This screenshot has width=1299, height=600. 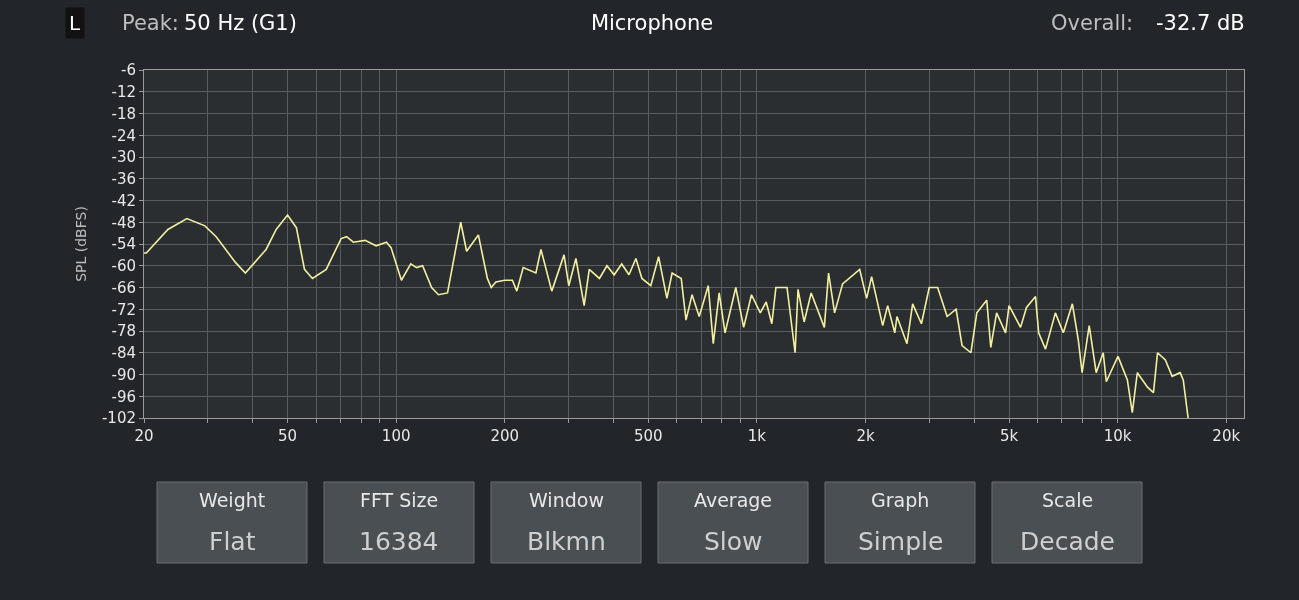 I want to click on text: Blkmn, so click(x=566, y=541).